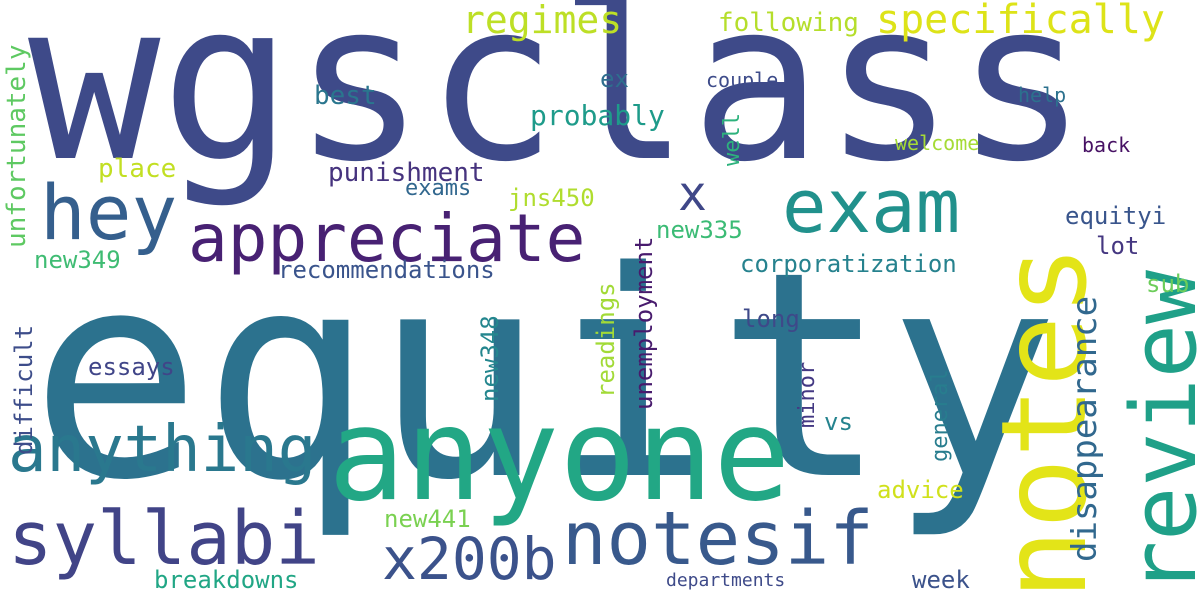  Describe the element at coordinates (848, 264) in the screenshot. I see `word-corporatization: corporatization` at that location.